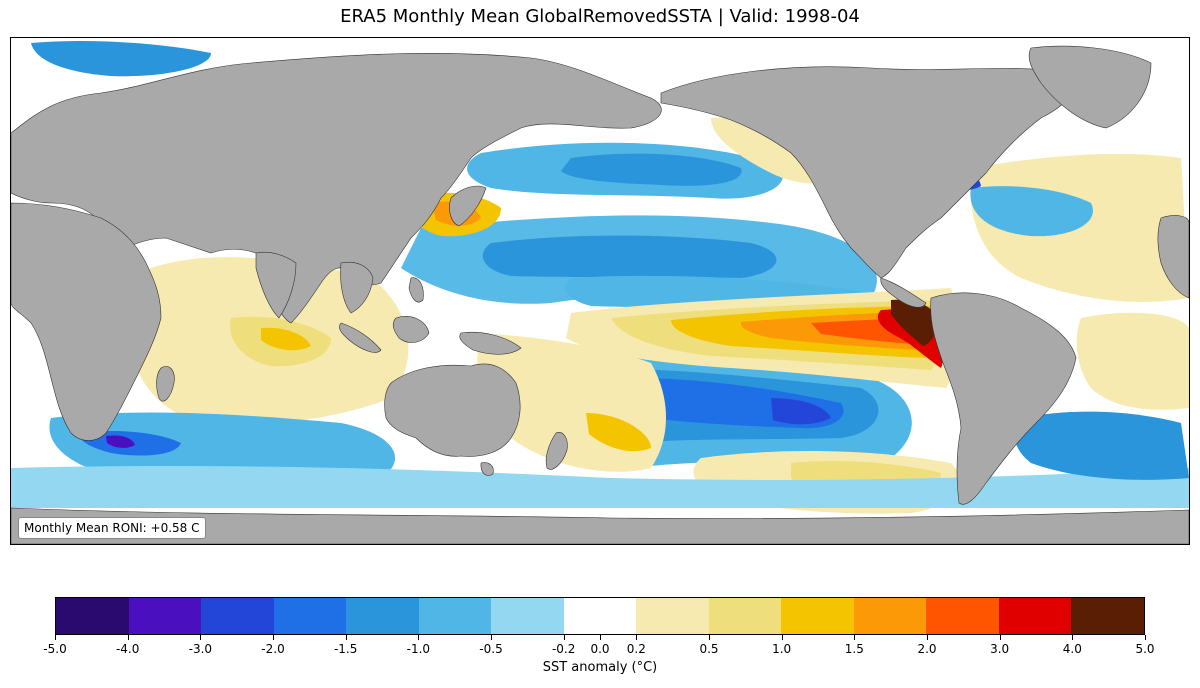 Image resolution: width=1200 pixels, height=688 pixels. What do you see at coordinates (487, 469) in the screenshot?
I see `land-tasmania` at bounding box center [487, 469].